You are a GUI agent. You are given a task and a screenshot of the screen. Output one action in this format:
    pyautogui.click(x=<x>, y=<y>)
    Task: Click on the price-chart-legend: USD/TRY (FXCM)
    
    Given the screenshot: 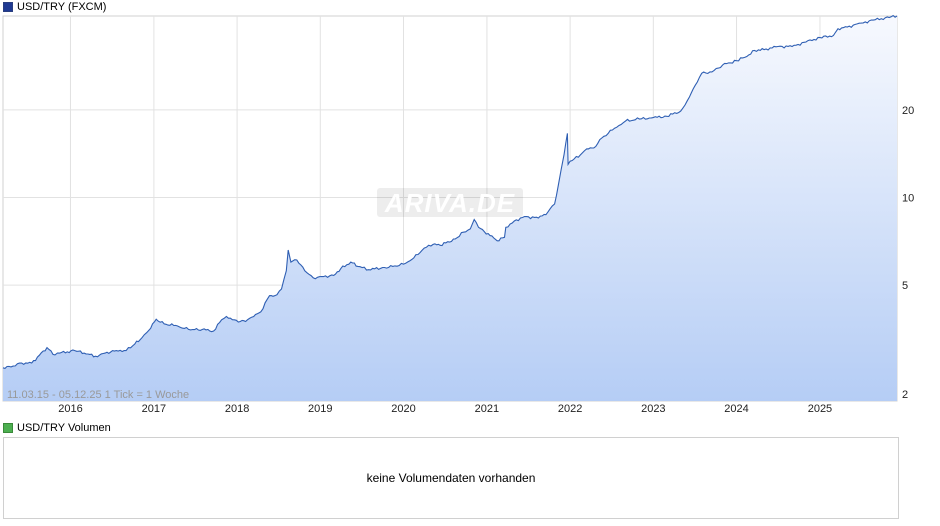 What is the action you would take?
    pyautogui.click(x=54, y=6)
    